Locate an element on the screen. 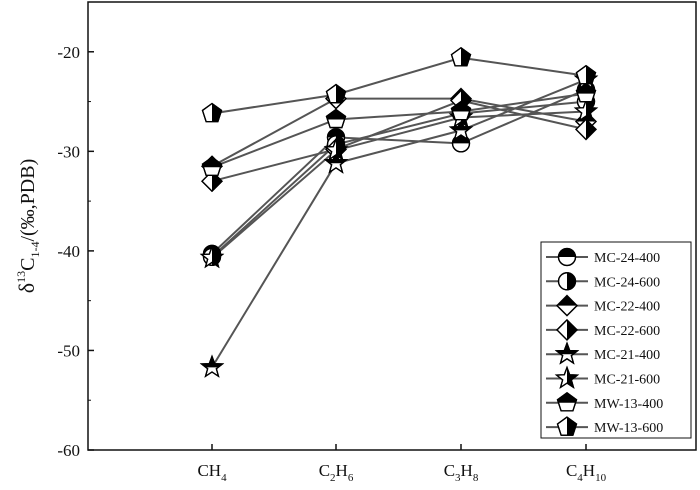  x-tick-label-sub: 2 is located at coordinates (333, 478).